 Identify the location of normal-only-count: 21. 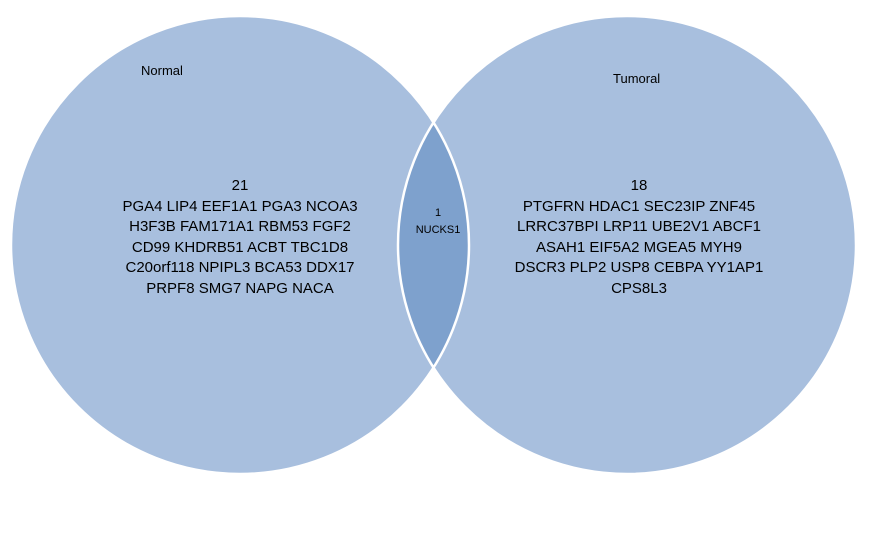
(240, 185).